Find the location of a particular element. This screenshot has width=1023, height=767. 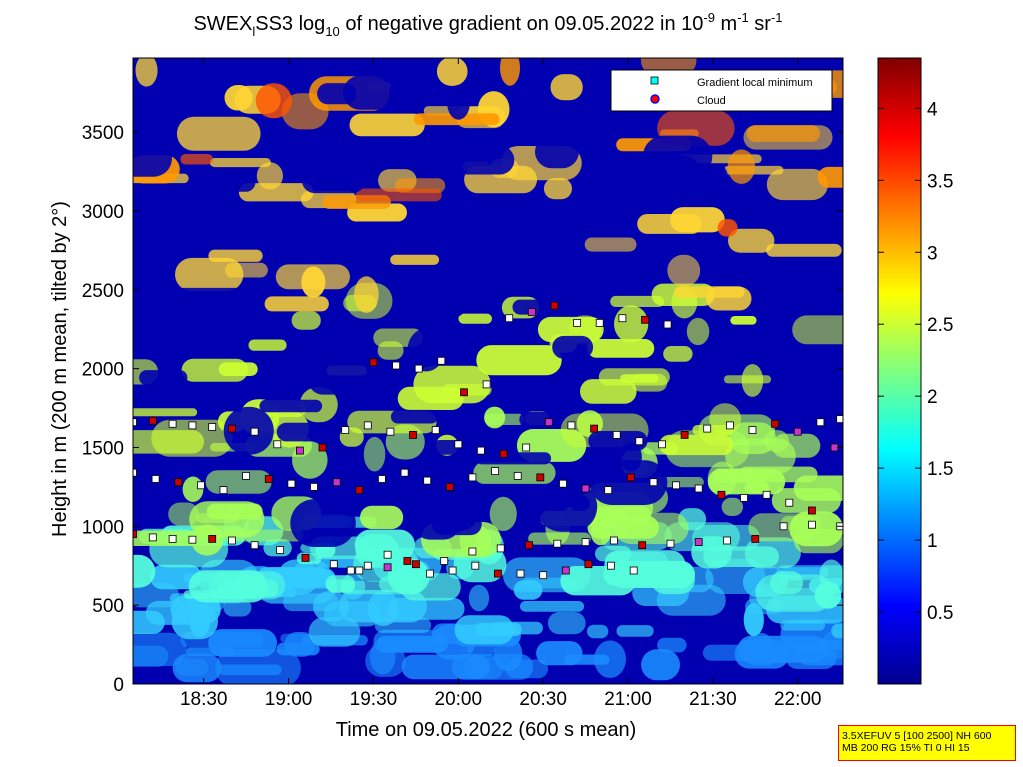

colorbar-tick-label: 4 is located at coordinates (932, 109).